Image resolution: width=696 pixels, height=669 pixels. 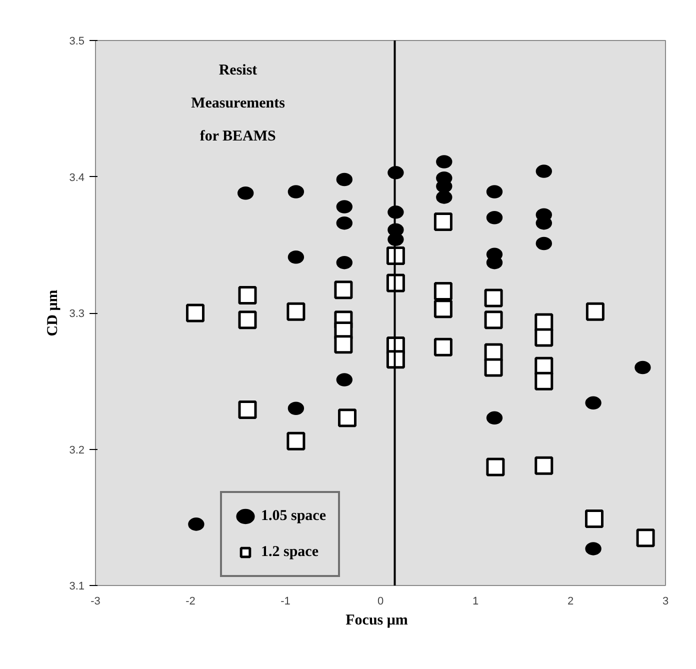 I want to click on y-tick-label: 3.2, so click(x=77, y=450).